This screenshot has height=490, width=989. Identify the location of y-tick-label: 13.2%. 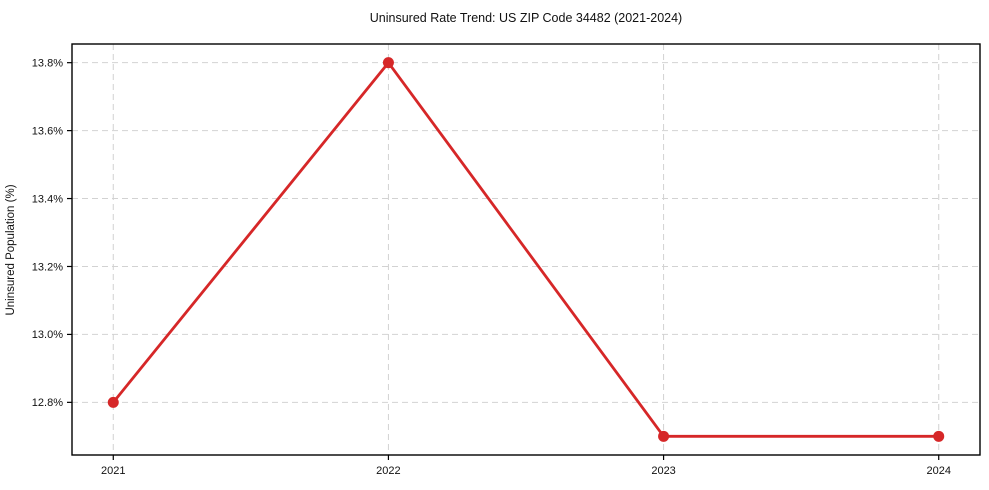
(47, 267).